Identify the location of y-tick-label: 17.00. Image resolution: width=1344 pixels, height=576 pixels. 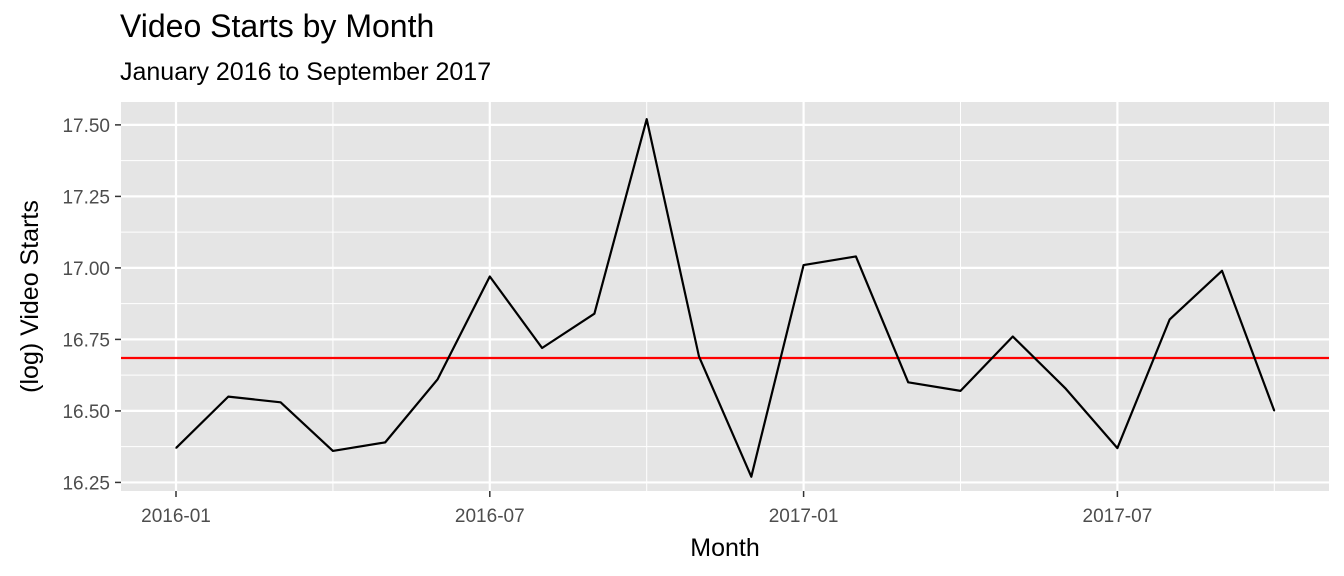
(86, 269).